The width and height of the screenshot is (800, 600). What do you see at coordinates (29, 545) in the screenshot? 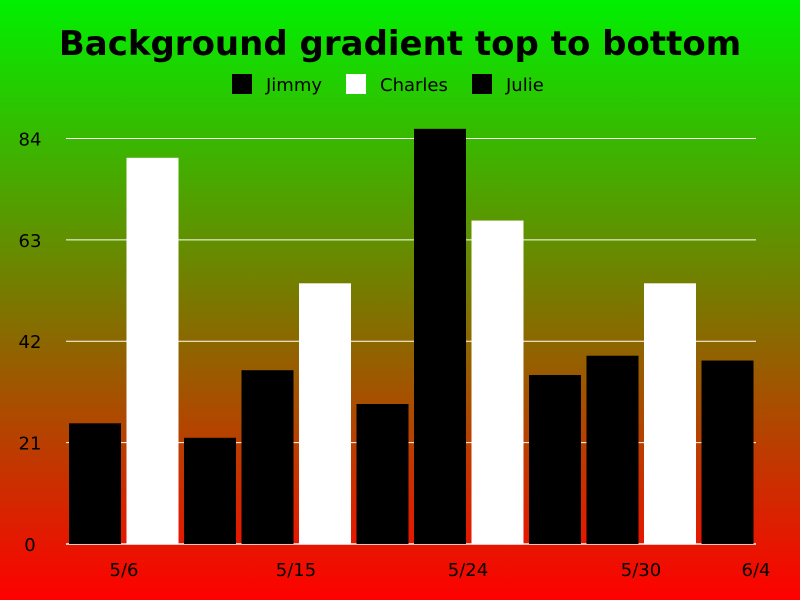
I see `y-tick-label-0: 0` at bounding box center [29, 545].